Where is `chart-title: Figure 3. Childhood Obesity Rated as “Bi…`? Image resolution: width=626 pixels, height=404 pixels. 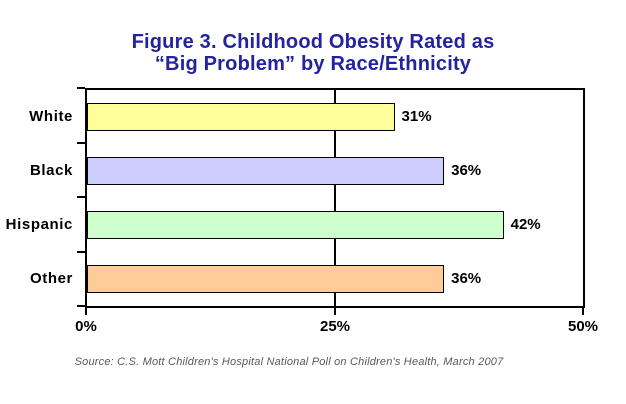
chart-title: Figure 3. Childhood Obesity Rated as “Bi… is located at coordinates (313, 53).